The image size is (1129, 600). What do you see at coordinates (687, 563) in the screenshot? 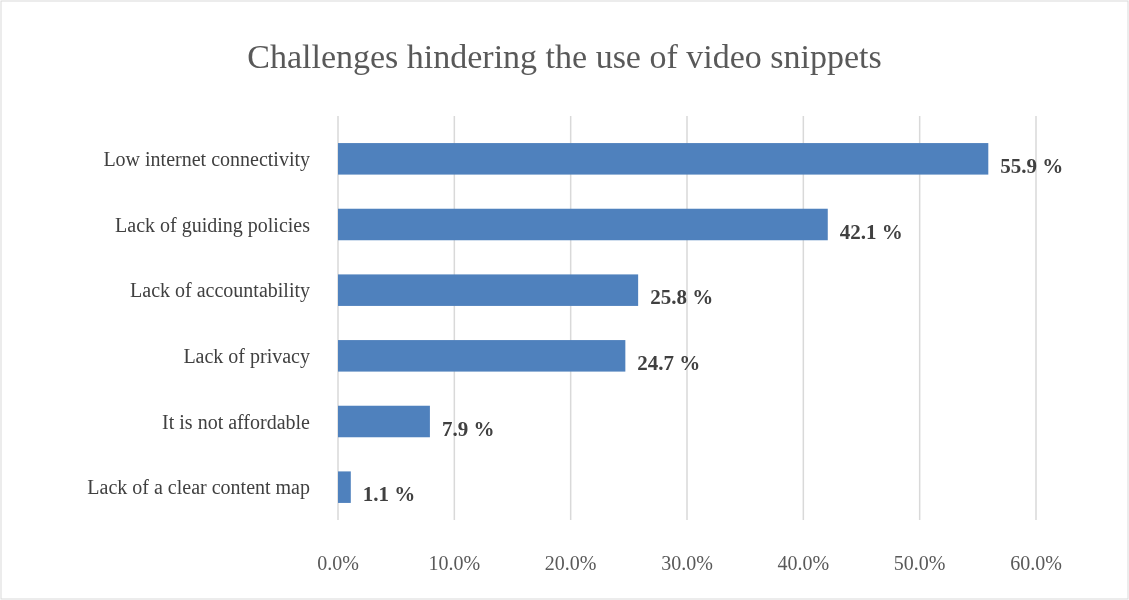
I see `x-tick-label: 30.0%` at bounding box center [687, 563].